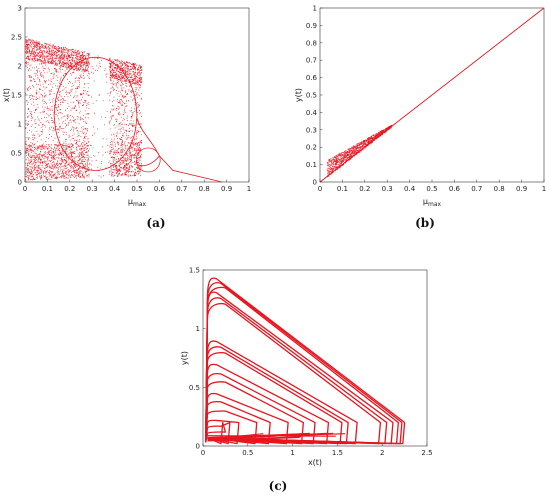  What do you see at coordinates (337, 453) in the screenshot?
I see `xtick-label: 1.5` at bounding box center [337, 453].